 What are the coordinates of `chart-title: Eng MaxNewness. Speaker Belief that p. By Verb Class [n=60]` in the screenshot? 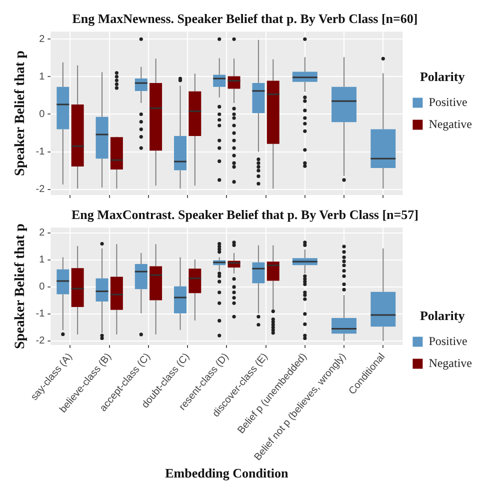 It's located at (245, 18).